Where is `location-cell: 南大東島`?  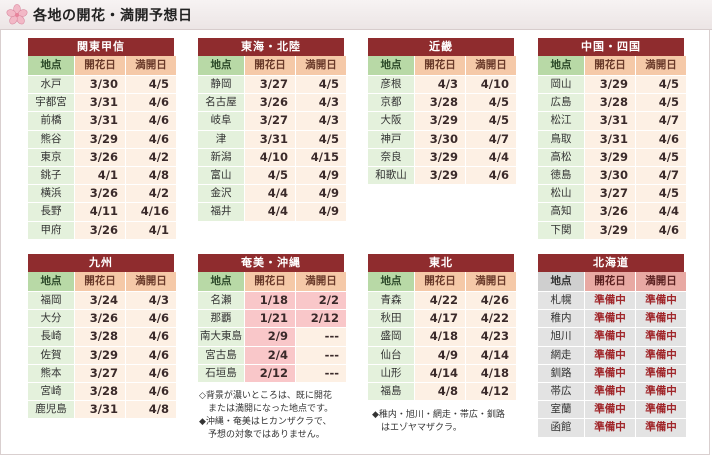 location-cell: 南大東島 is located at coordinates (221, 337).